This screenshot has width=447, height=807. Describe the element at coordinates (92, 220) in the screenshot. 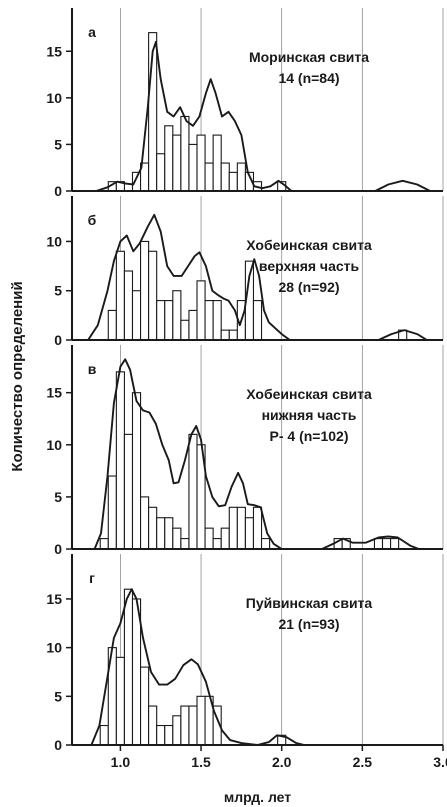

I see `panel-letter: б` at that location.